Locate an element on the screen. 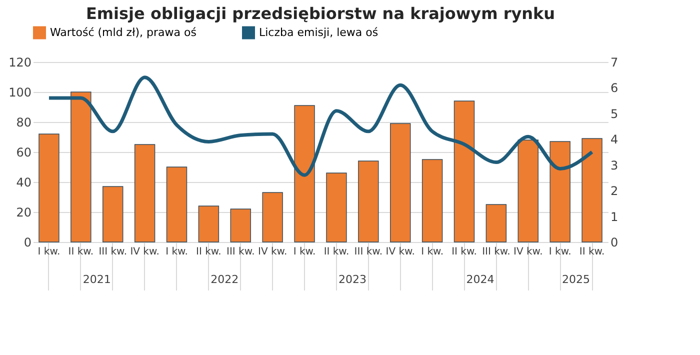  y-tick-label: 100 is located at coordinates (20, 93).